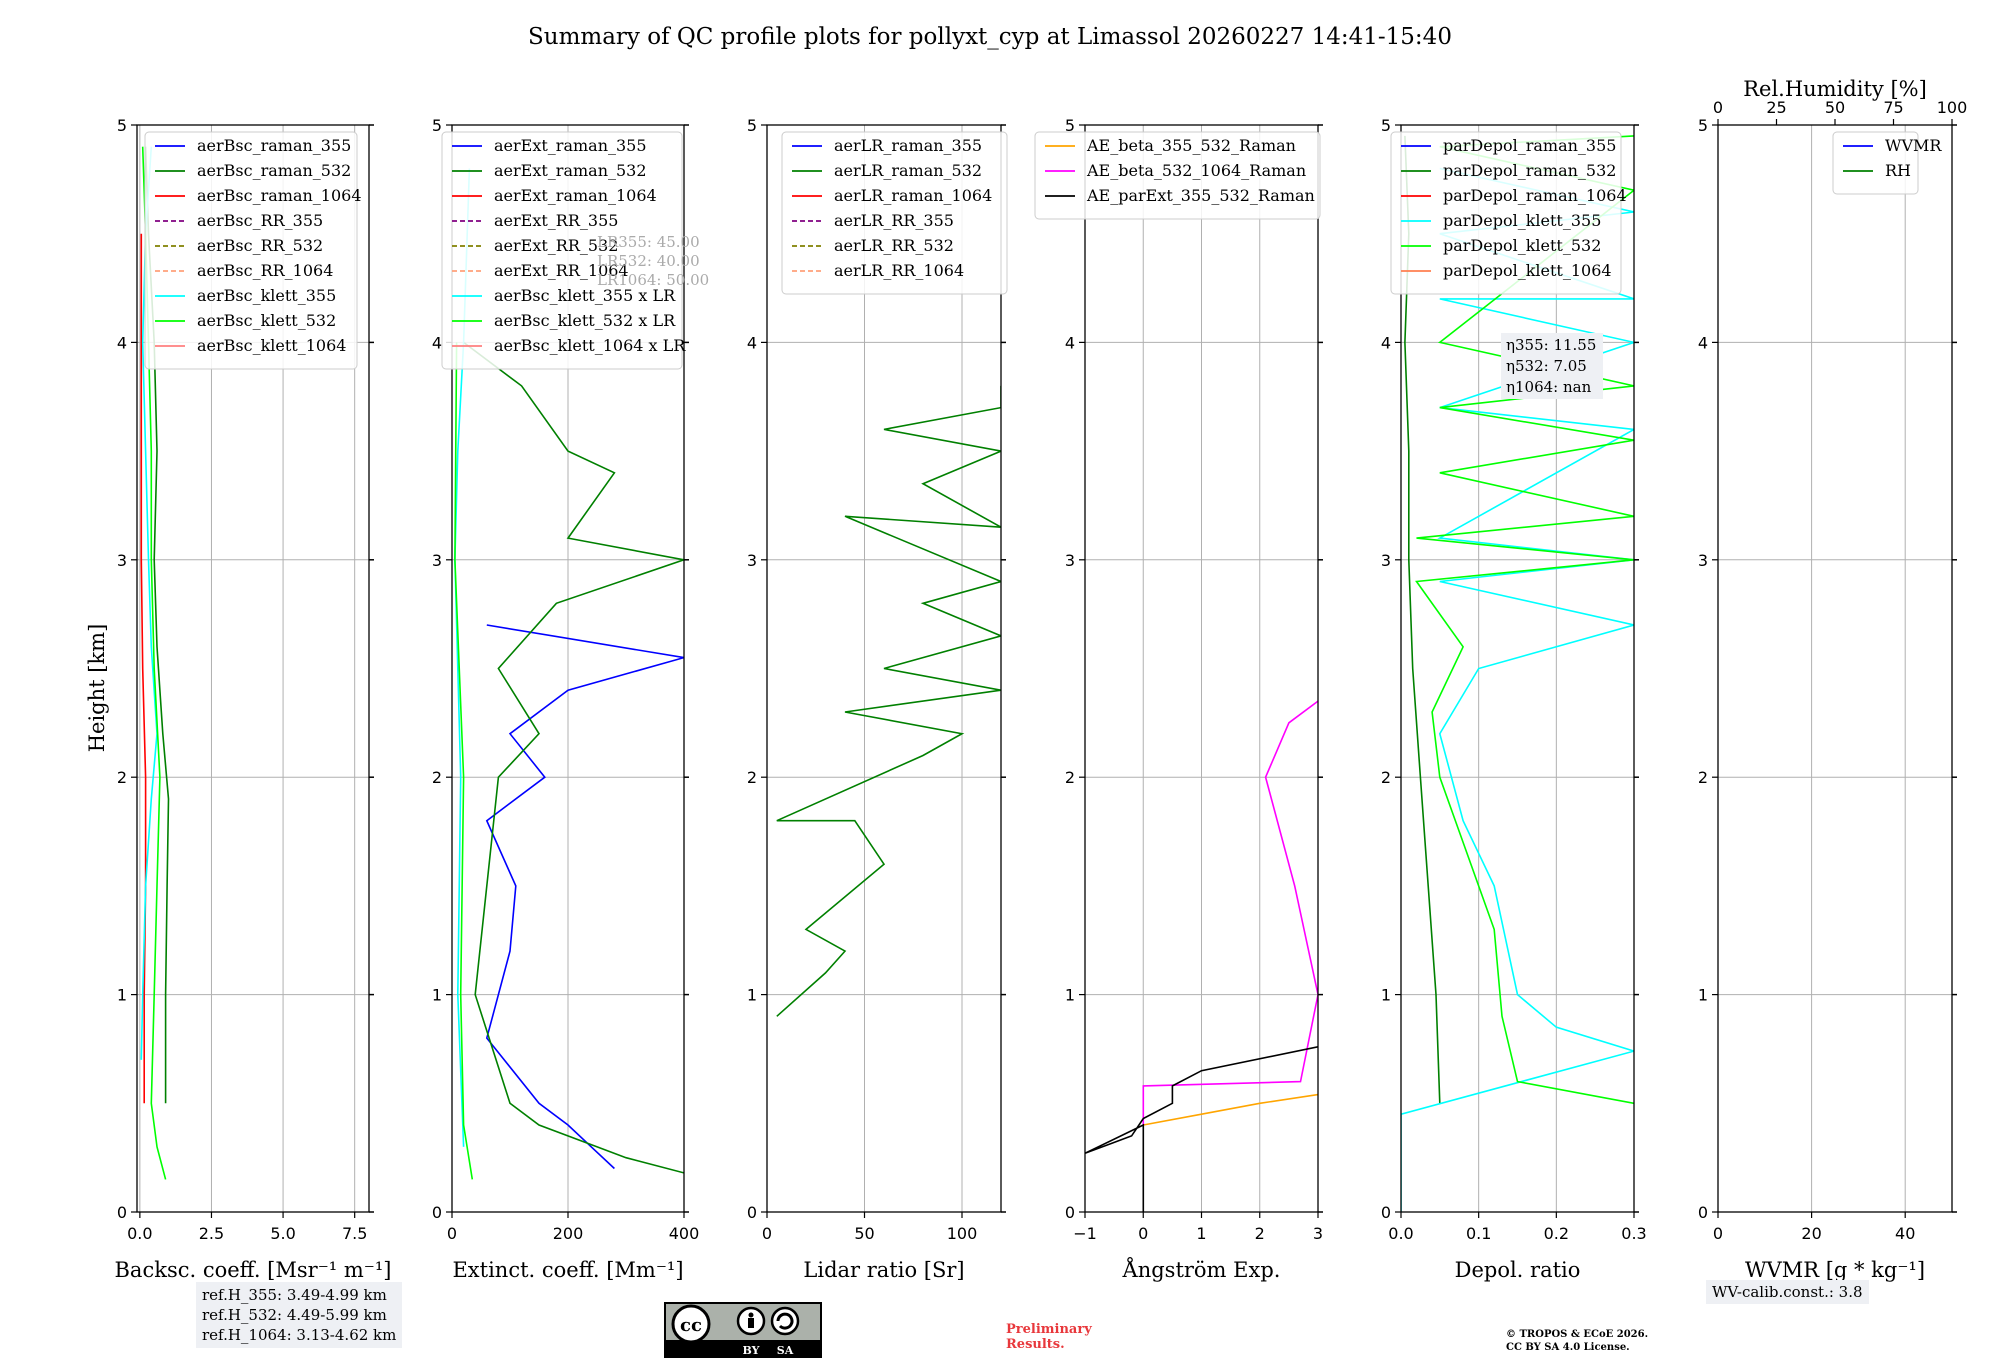  Describe the element at coordinates (1811, 1233) in the screenshot. I see `x-tick-label: 20` at that location.